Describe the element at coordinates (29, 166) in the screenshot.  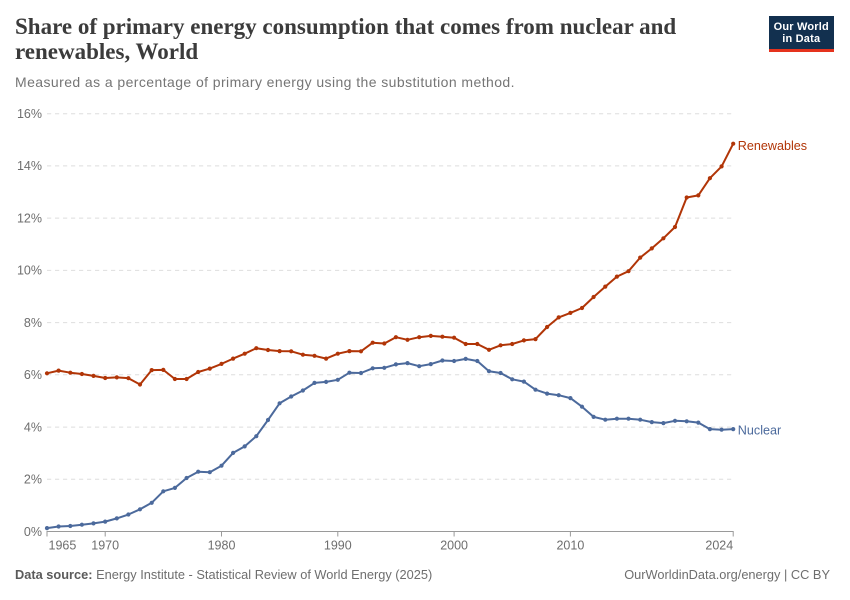
I see `svg-text: 14%` at that location.